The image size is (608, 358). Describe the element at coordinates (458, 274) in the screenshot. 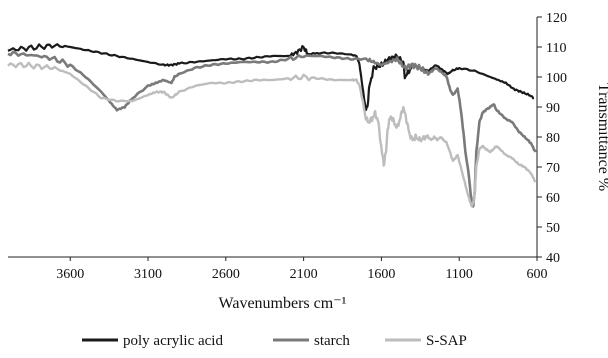

I see `x-tick-label: 1100` at that location.